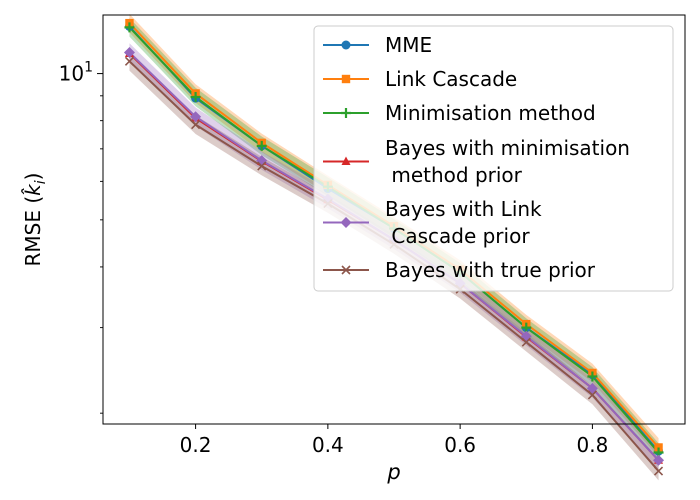  Describe the element at coordinates (328, 445) in the screenshot. I see `x-tick-label: 0.4` at that location.